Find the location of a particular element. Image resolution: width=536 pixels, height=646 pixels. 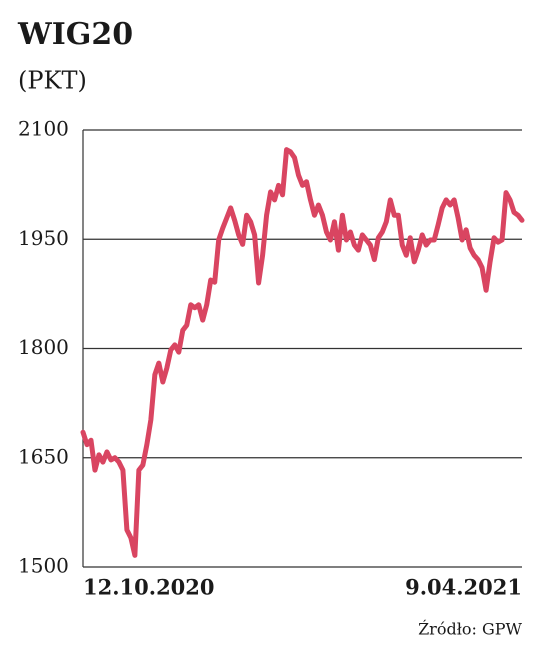

x-tick-label: 12.10.2020 is located at coordinates (149, 587).